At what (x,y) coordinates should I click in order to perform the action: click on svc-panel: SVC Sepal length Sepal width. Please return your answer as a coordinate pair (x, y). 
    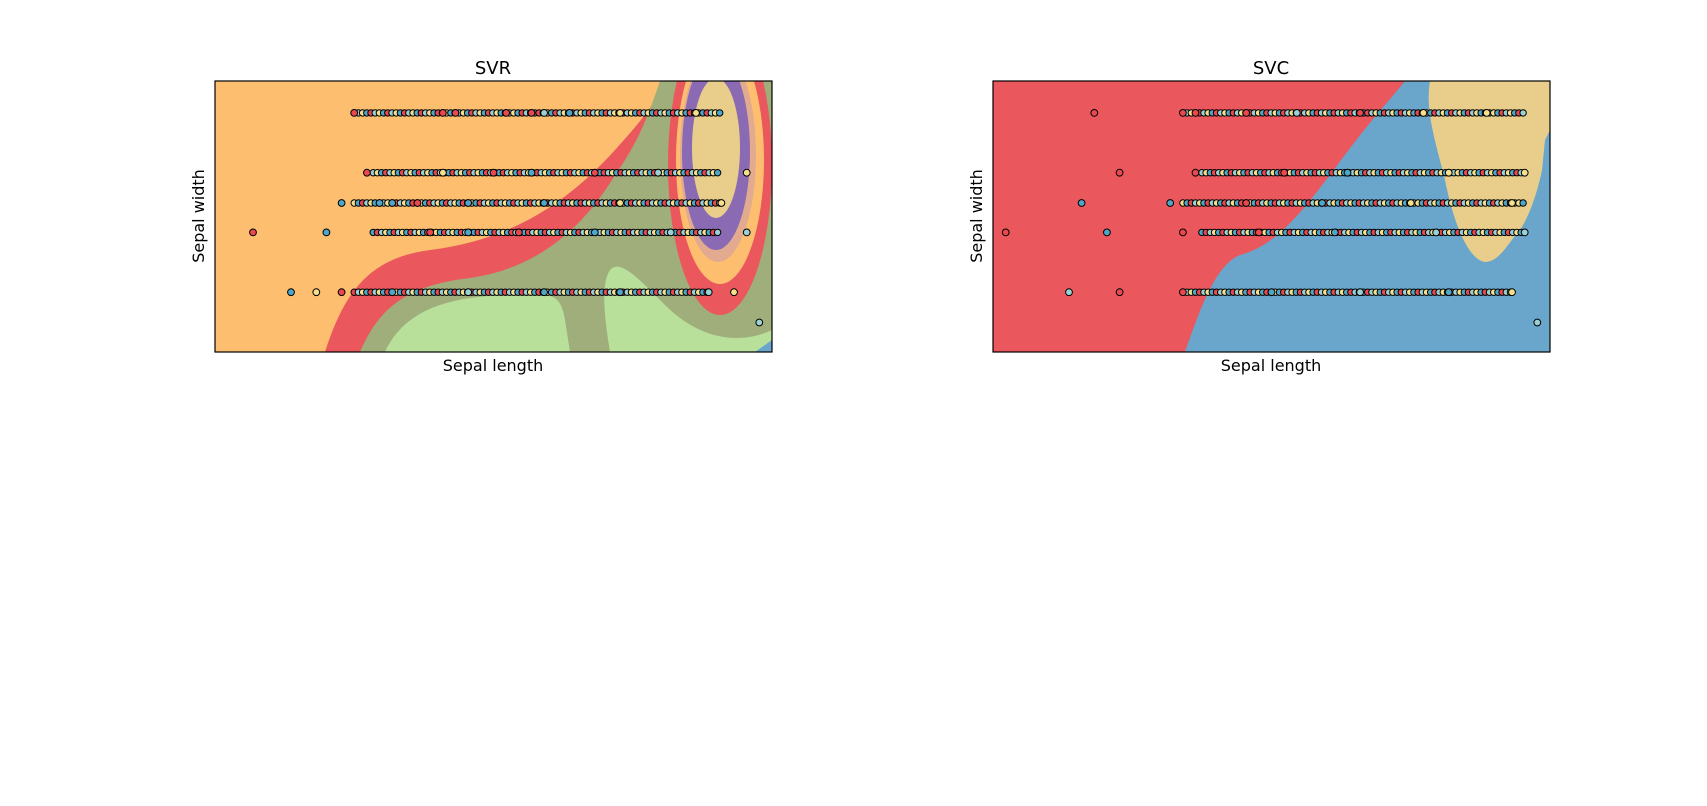
    Looking at the image, I should click on (1259, 216).